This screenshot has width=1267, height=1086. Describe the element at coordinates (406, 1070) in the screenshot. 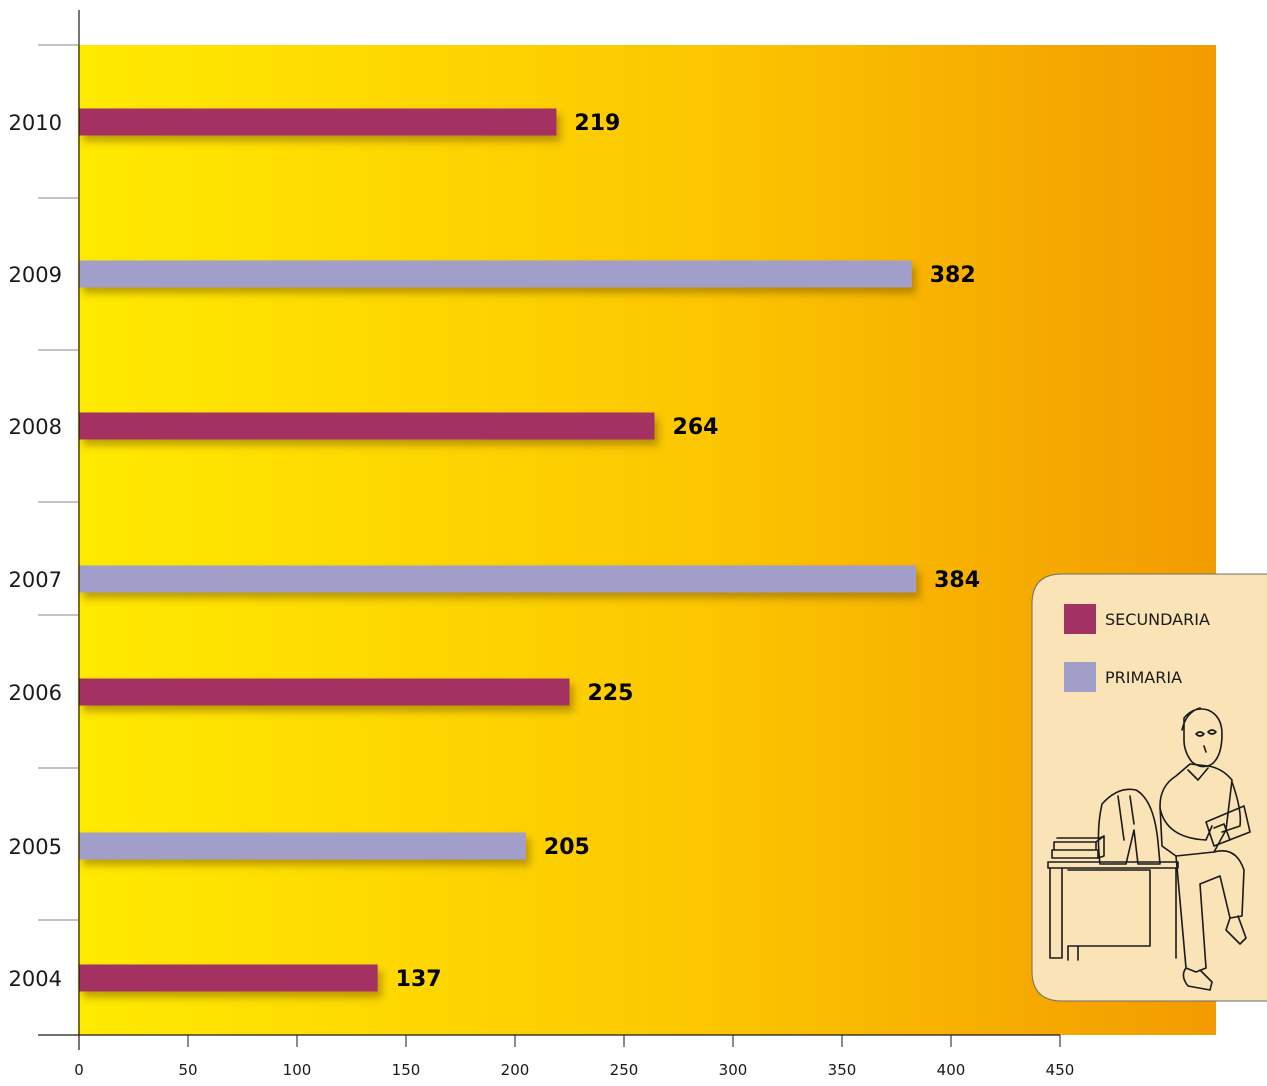

I see `x-tick-label-150: 150` at that location.